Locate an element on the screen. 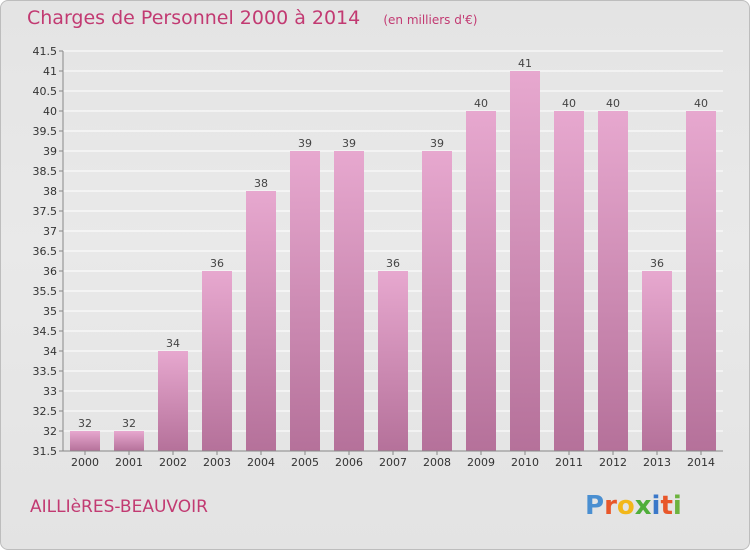  y-tick-label: 31.5 is located at coordinates (45, 451).